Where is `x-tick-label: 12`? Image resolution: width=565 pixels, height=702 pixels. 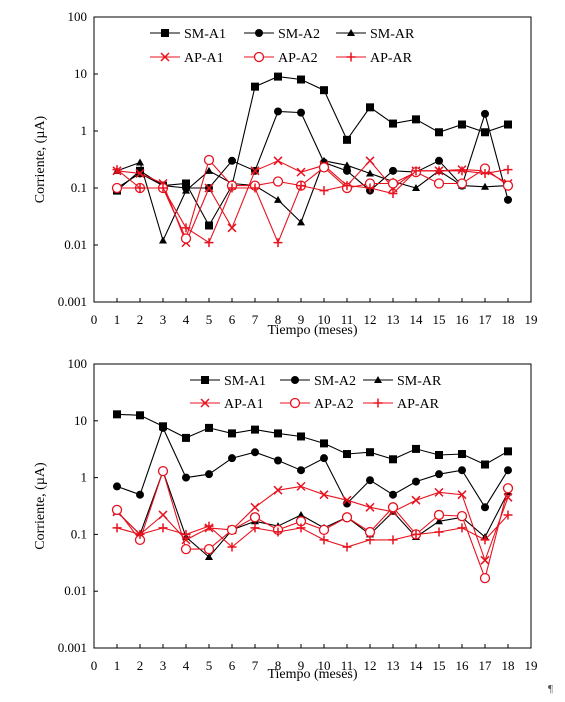
x-tick-label: 12 is located at coordinates (370, 665).